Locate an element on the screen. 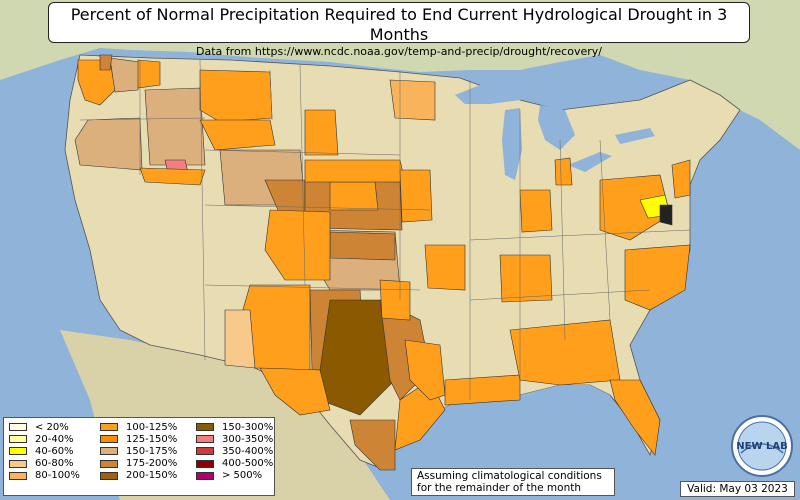  region-ar is located at coordinates (395, 300).